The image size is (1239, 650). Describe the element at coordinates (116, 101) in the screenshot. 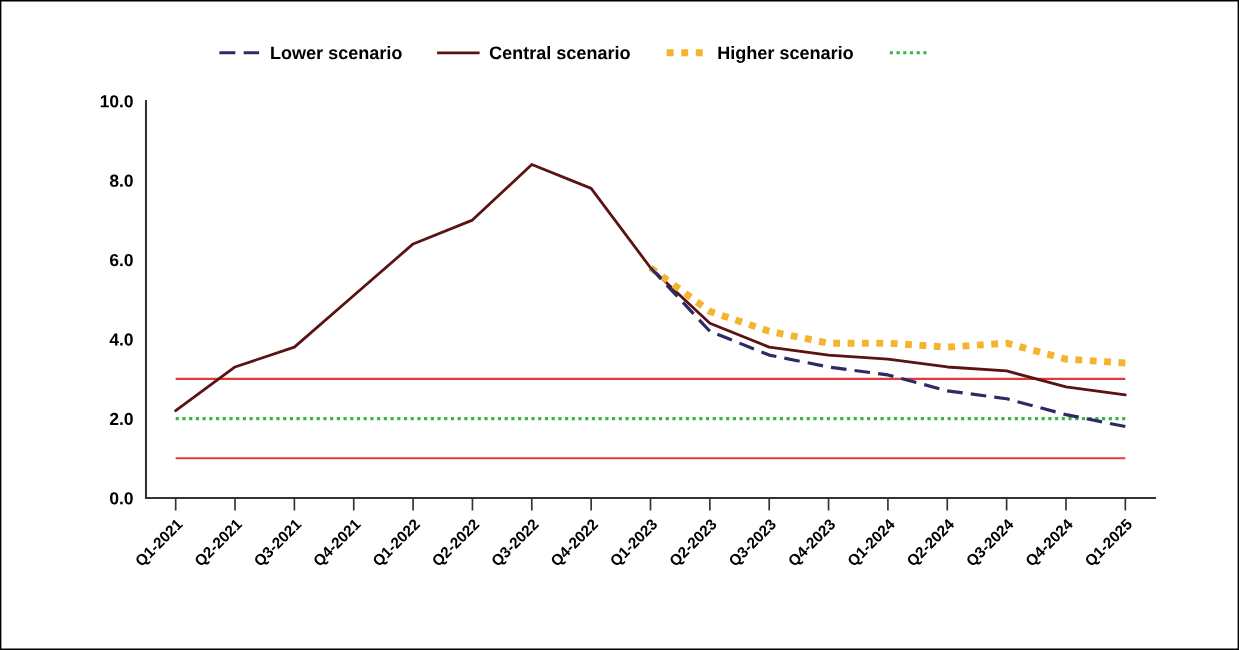

I see `y-tick-label: 10.0` at that location.